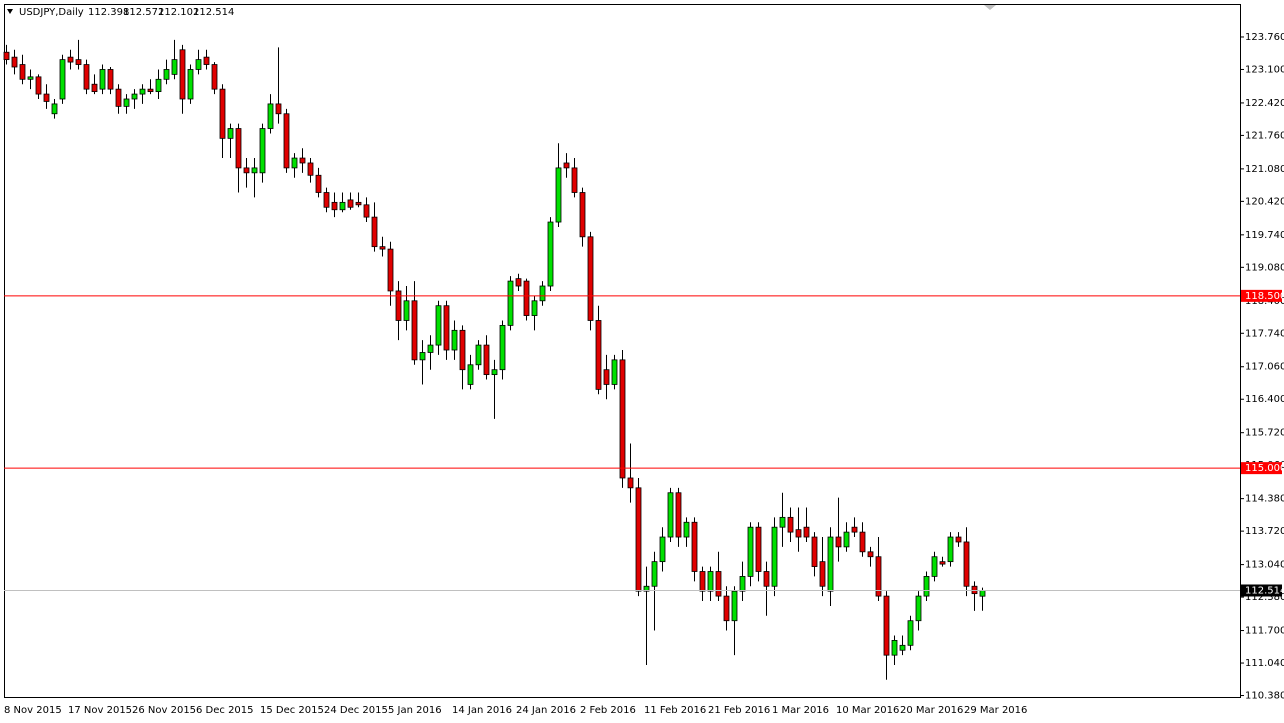 Image resolution: width=1284 pixels, height=723 pixels. I want to click on y-tick-label: 111.700, so click(1264, 631).